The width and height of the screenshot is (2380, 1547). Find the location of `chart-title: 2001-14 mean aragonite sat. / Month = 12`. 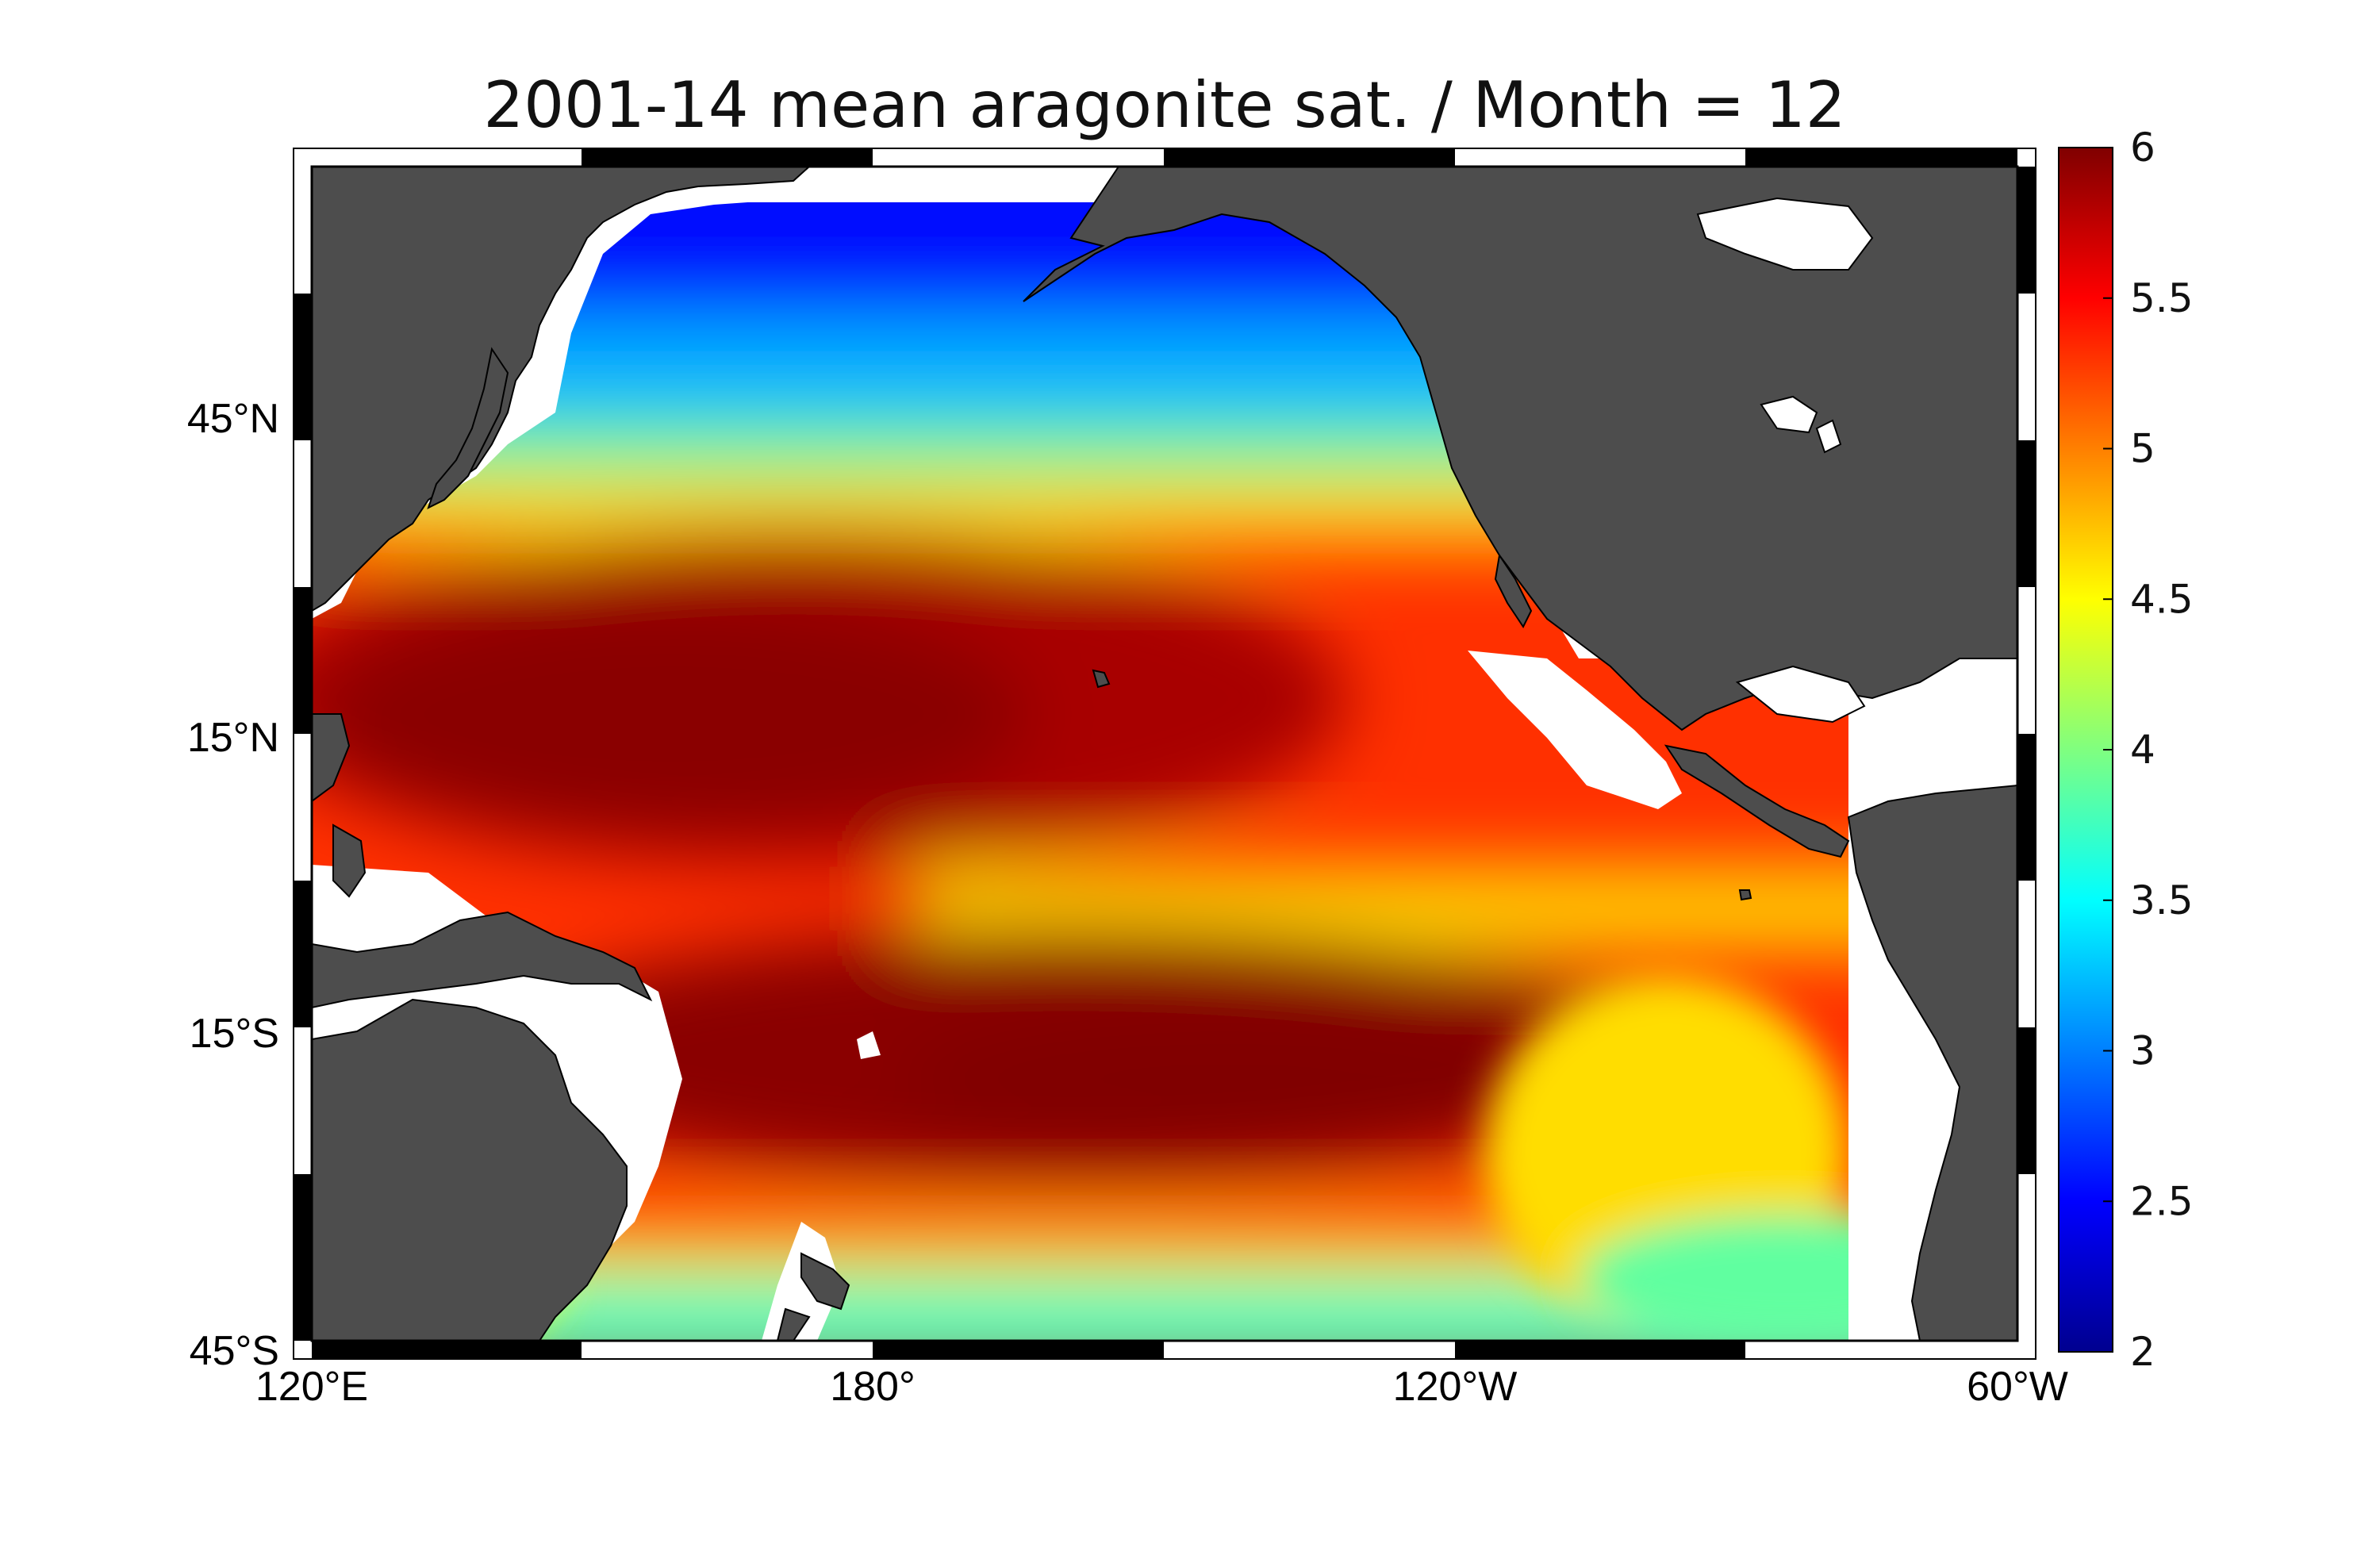

chart-title: 2001-14 mean aragonite sat. / Month = 12 is located at coordinates (1164, 105).